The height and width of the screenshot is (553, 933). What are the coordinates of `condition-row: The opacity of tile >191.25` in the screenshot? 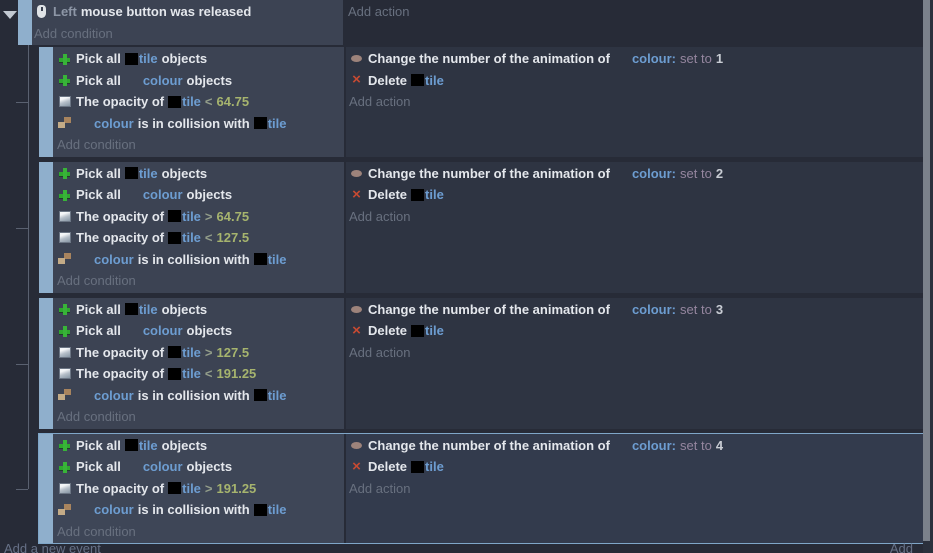 It's located at (200, 489).